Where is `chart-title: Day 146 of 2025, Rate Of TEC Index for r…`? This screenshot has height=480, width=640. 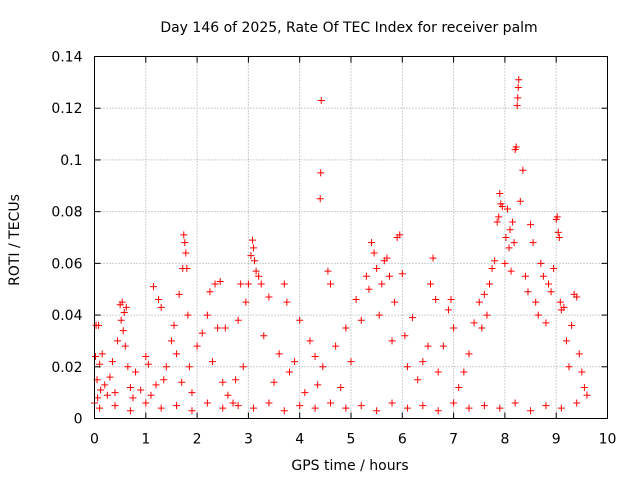 chart-title: Day 146 of 2025, Rate Of TEC Index for r… is located at coordinates (348, 28).